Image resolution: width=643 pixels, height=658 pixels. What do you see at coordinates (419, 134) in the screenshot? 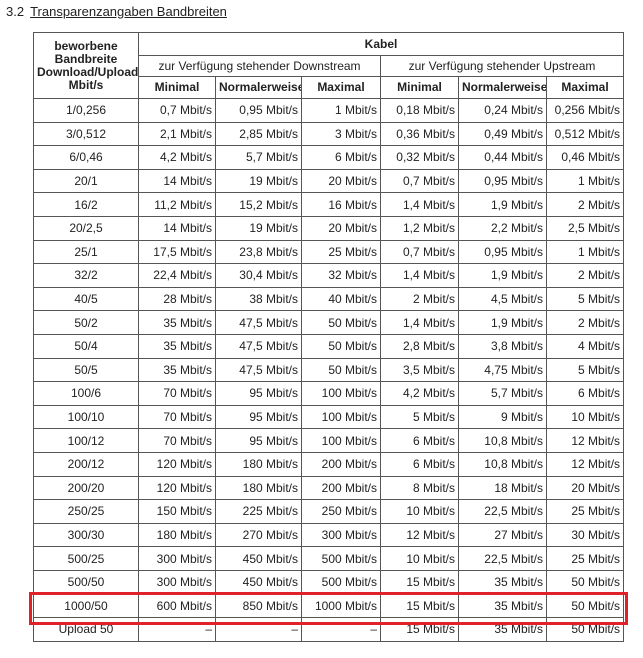
I see `bandwidth-cell: 0,36 Mbit/s` at bounding box center [419, 134].